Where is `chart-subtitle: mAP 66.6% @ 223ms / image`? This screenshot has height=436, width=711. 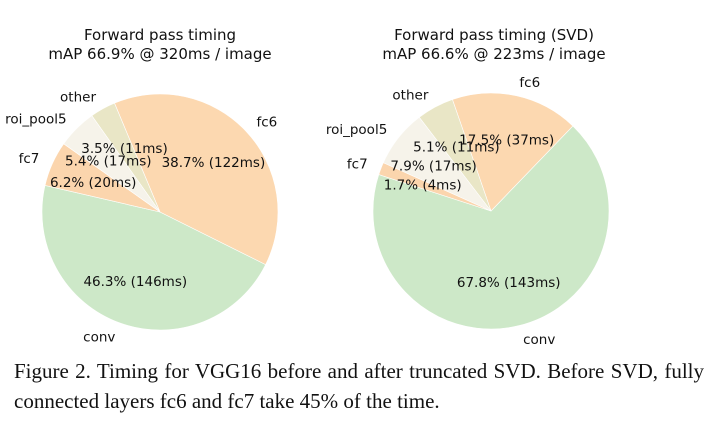 chart-subtitle: mAP 66.6% @ 223ms / image is located at coordinates (493, 54).